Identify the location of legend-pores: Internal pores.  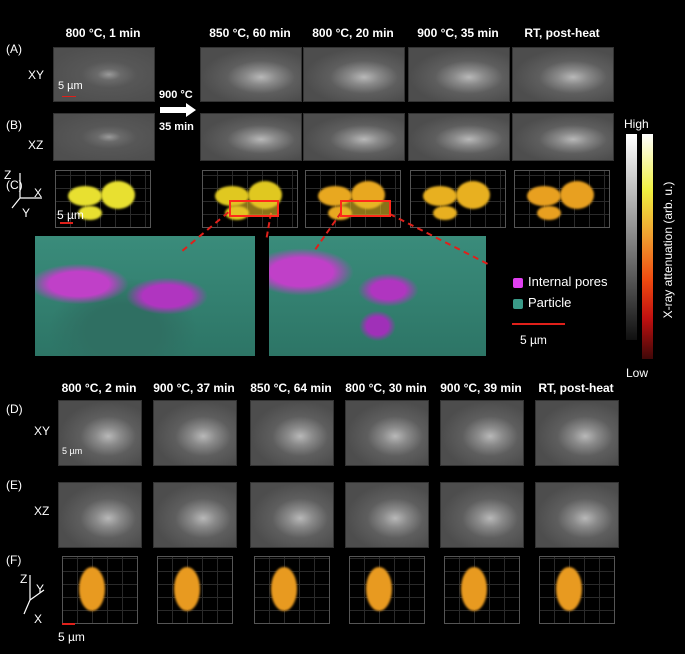
(568, 281).